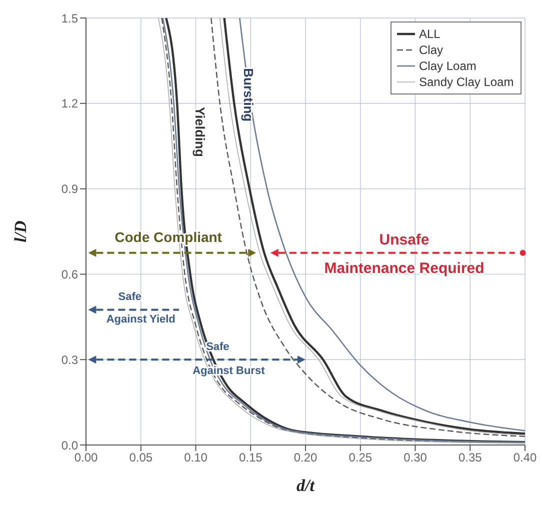  What do you see at coordinates (416, 457) in the screenshot?
I see `x-tick-label: 0.30` at bounding box center [416, 457].